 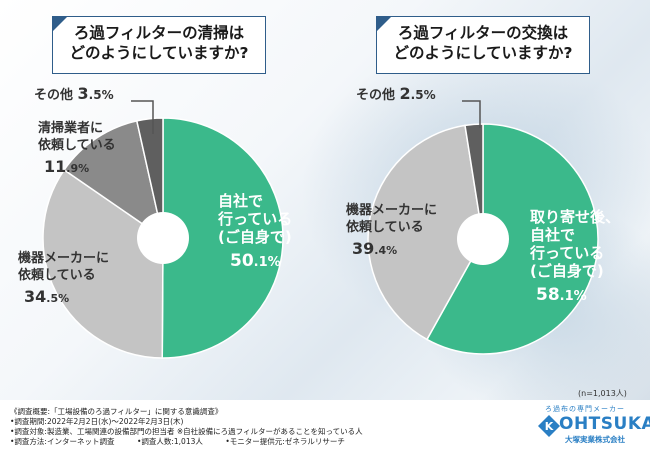 I want to click on logo-mark-icon: K, so click(x=549, y=426).